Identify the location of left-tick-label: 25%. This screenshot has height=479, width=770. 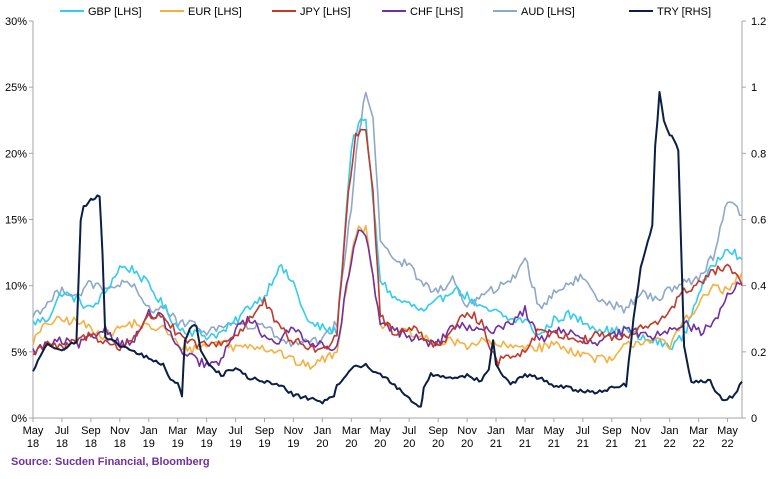
(16, 88).